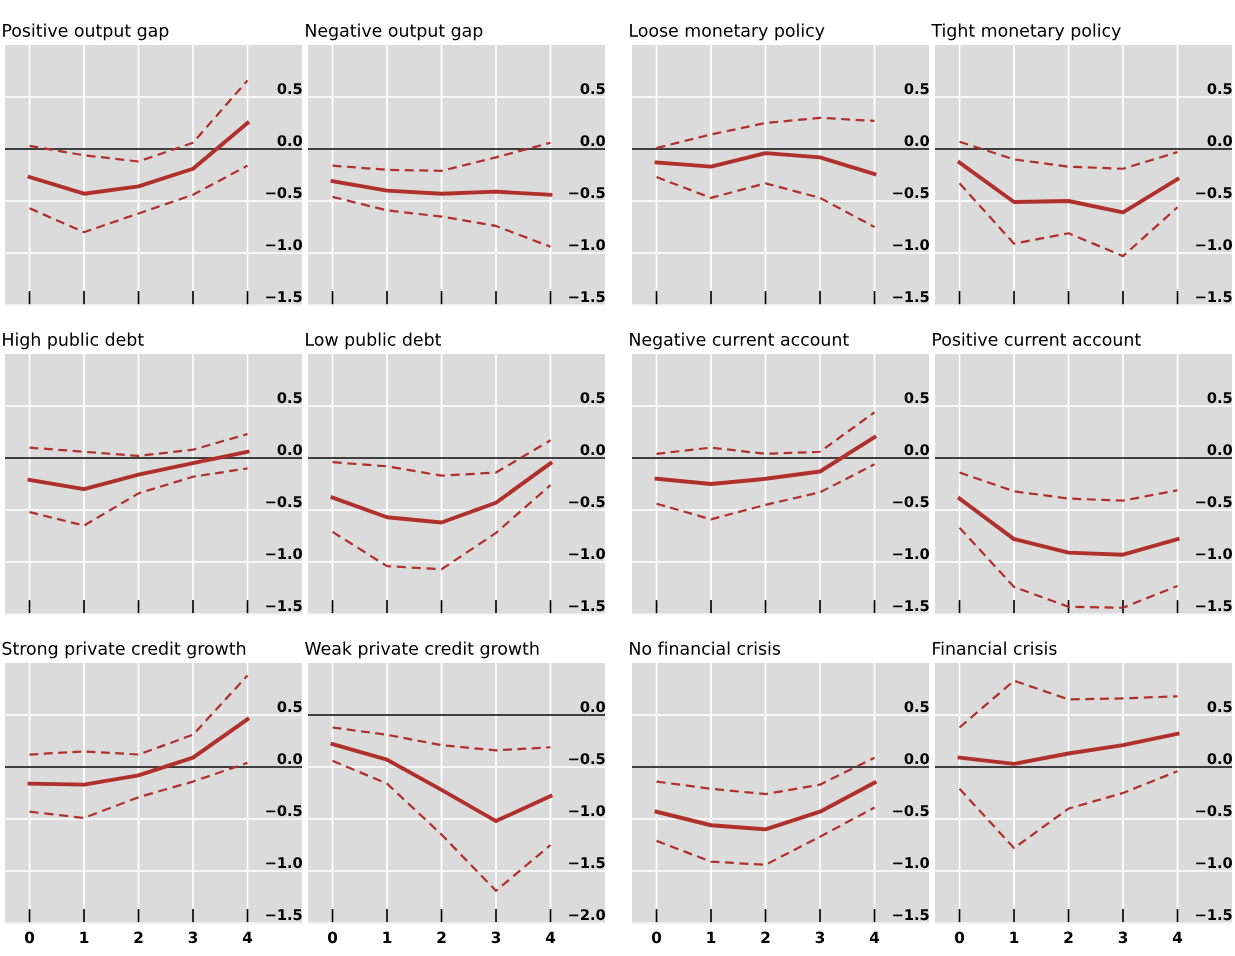 This screenshot has height=956, width=1235. Describe the element at coordinates (86, 32) in the screenshot. I see `chart-title: Positive output gap` at that location.